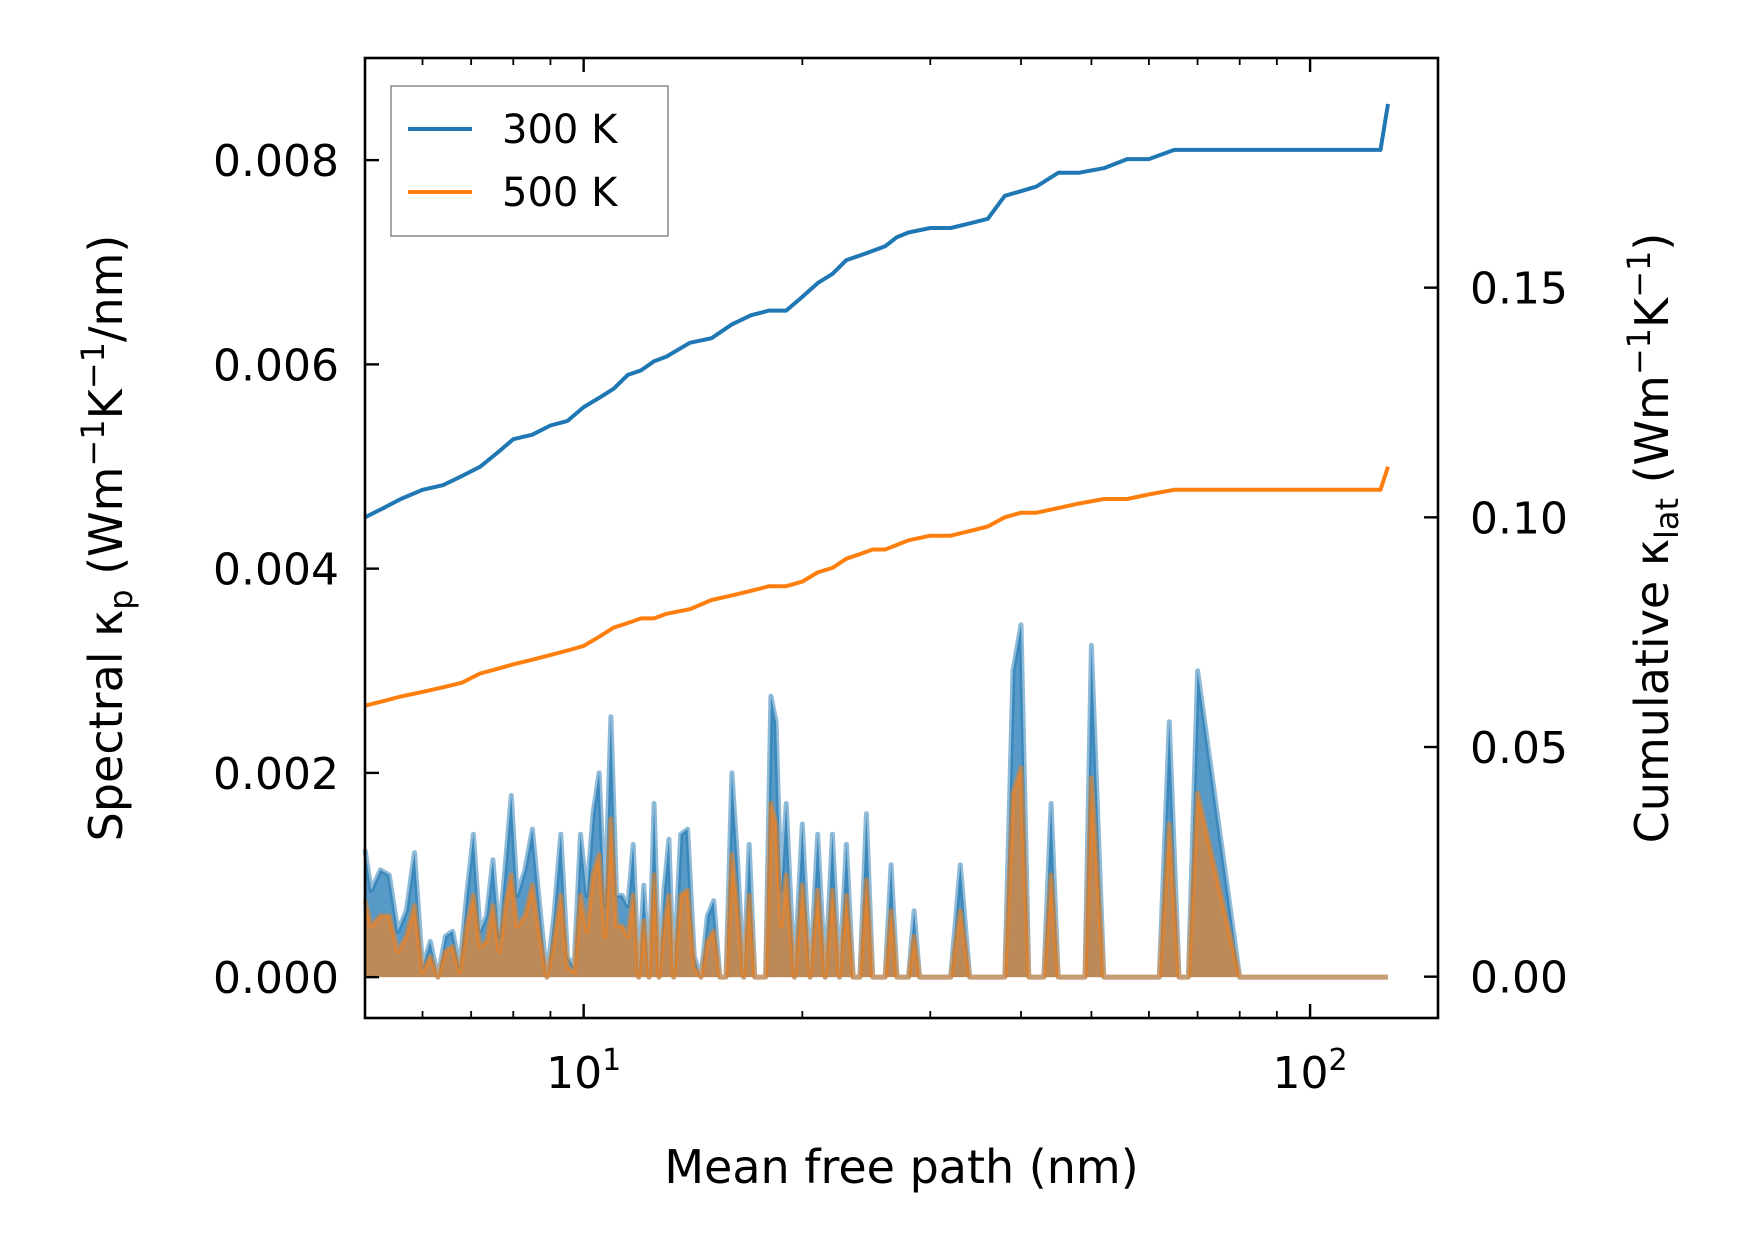 The image size is (1753, 1259). I want to click on y-left-tick-label: 0.004, so click(276, 570).